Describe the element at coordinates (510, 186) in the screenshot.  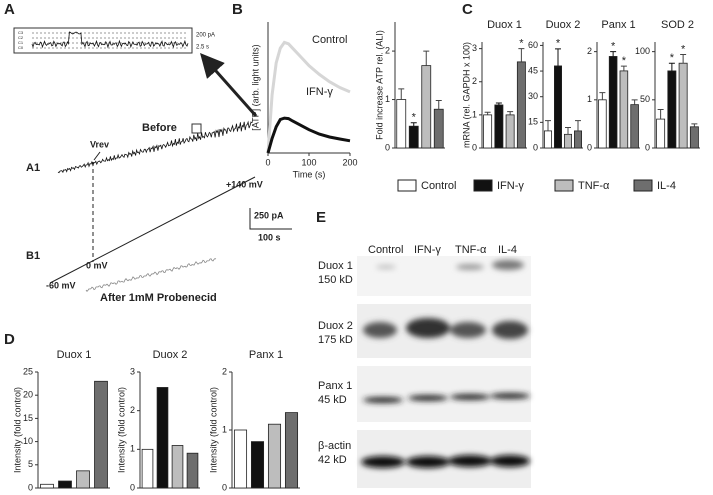
I see `legend-label: IFN-γ` at that location.